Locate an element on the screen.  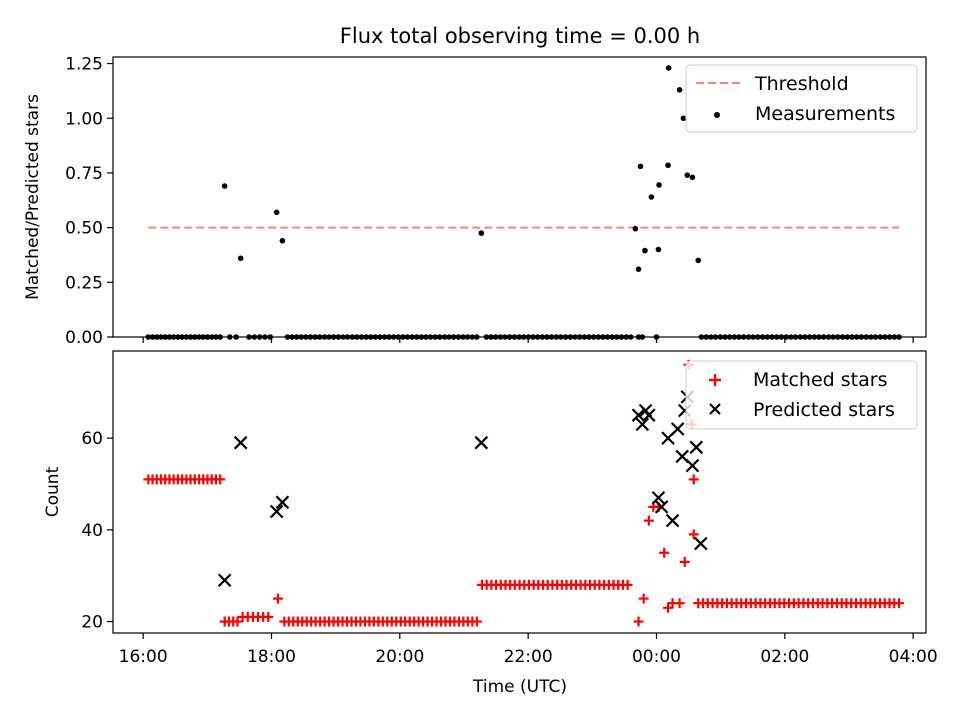
matched-legend-swatch is located at coordinates (715, 380).